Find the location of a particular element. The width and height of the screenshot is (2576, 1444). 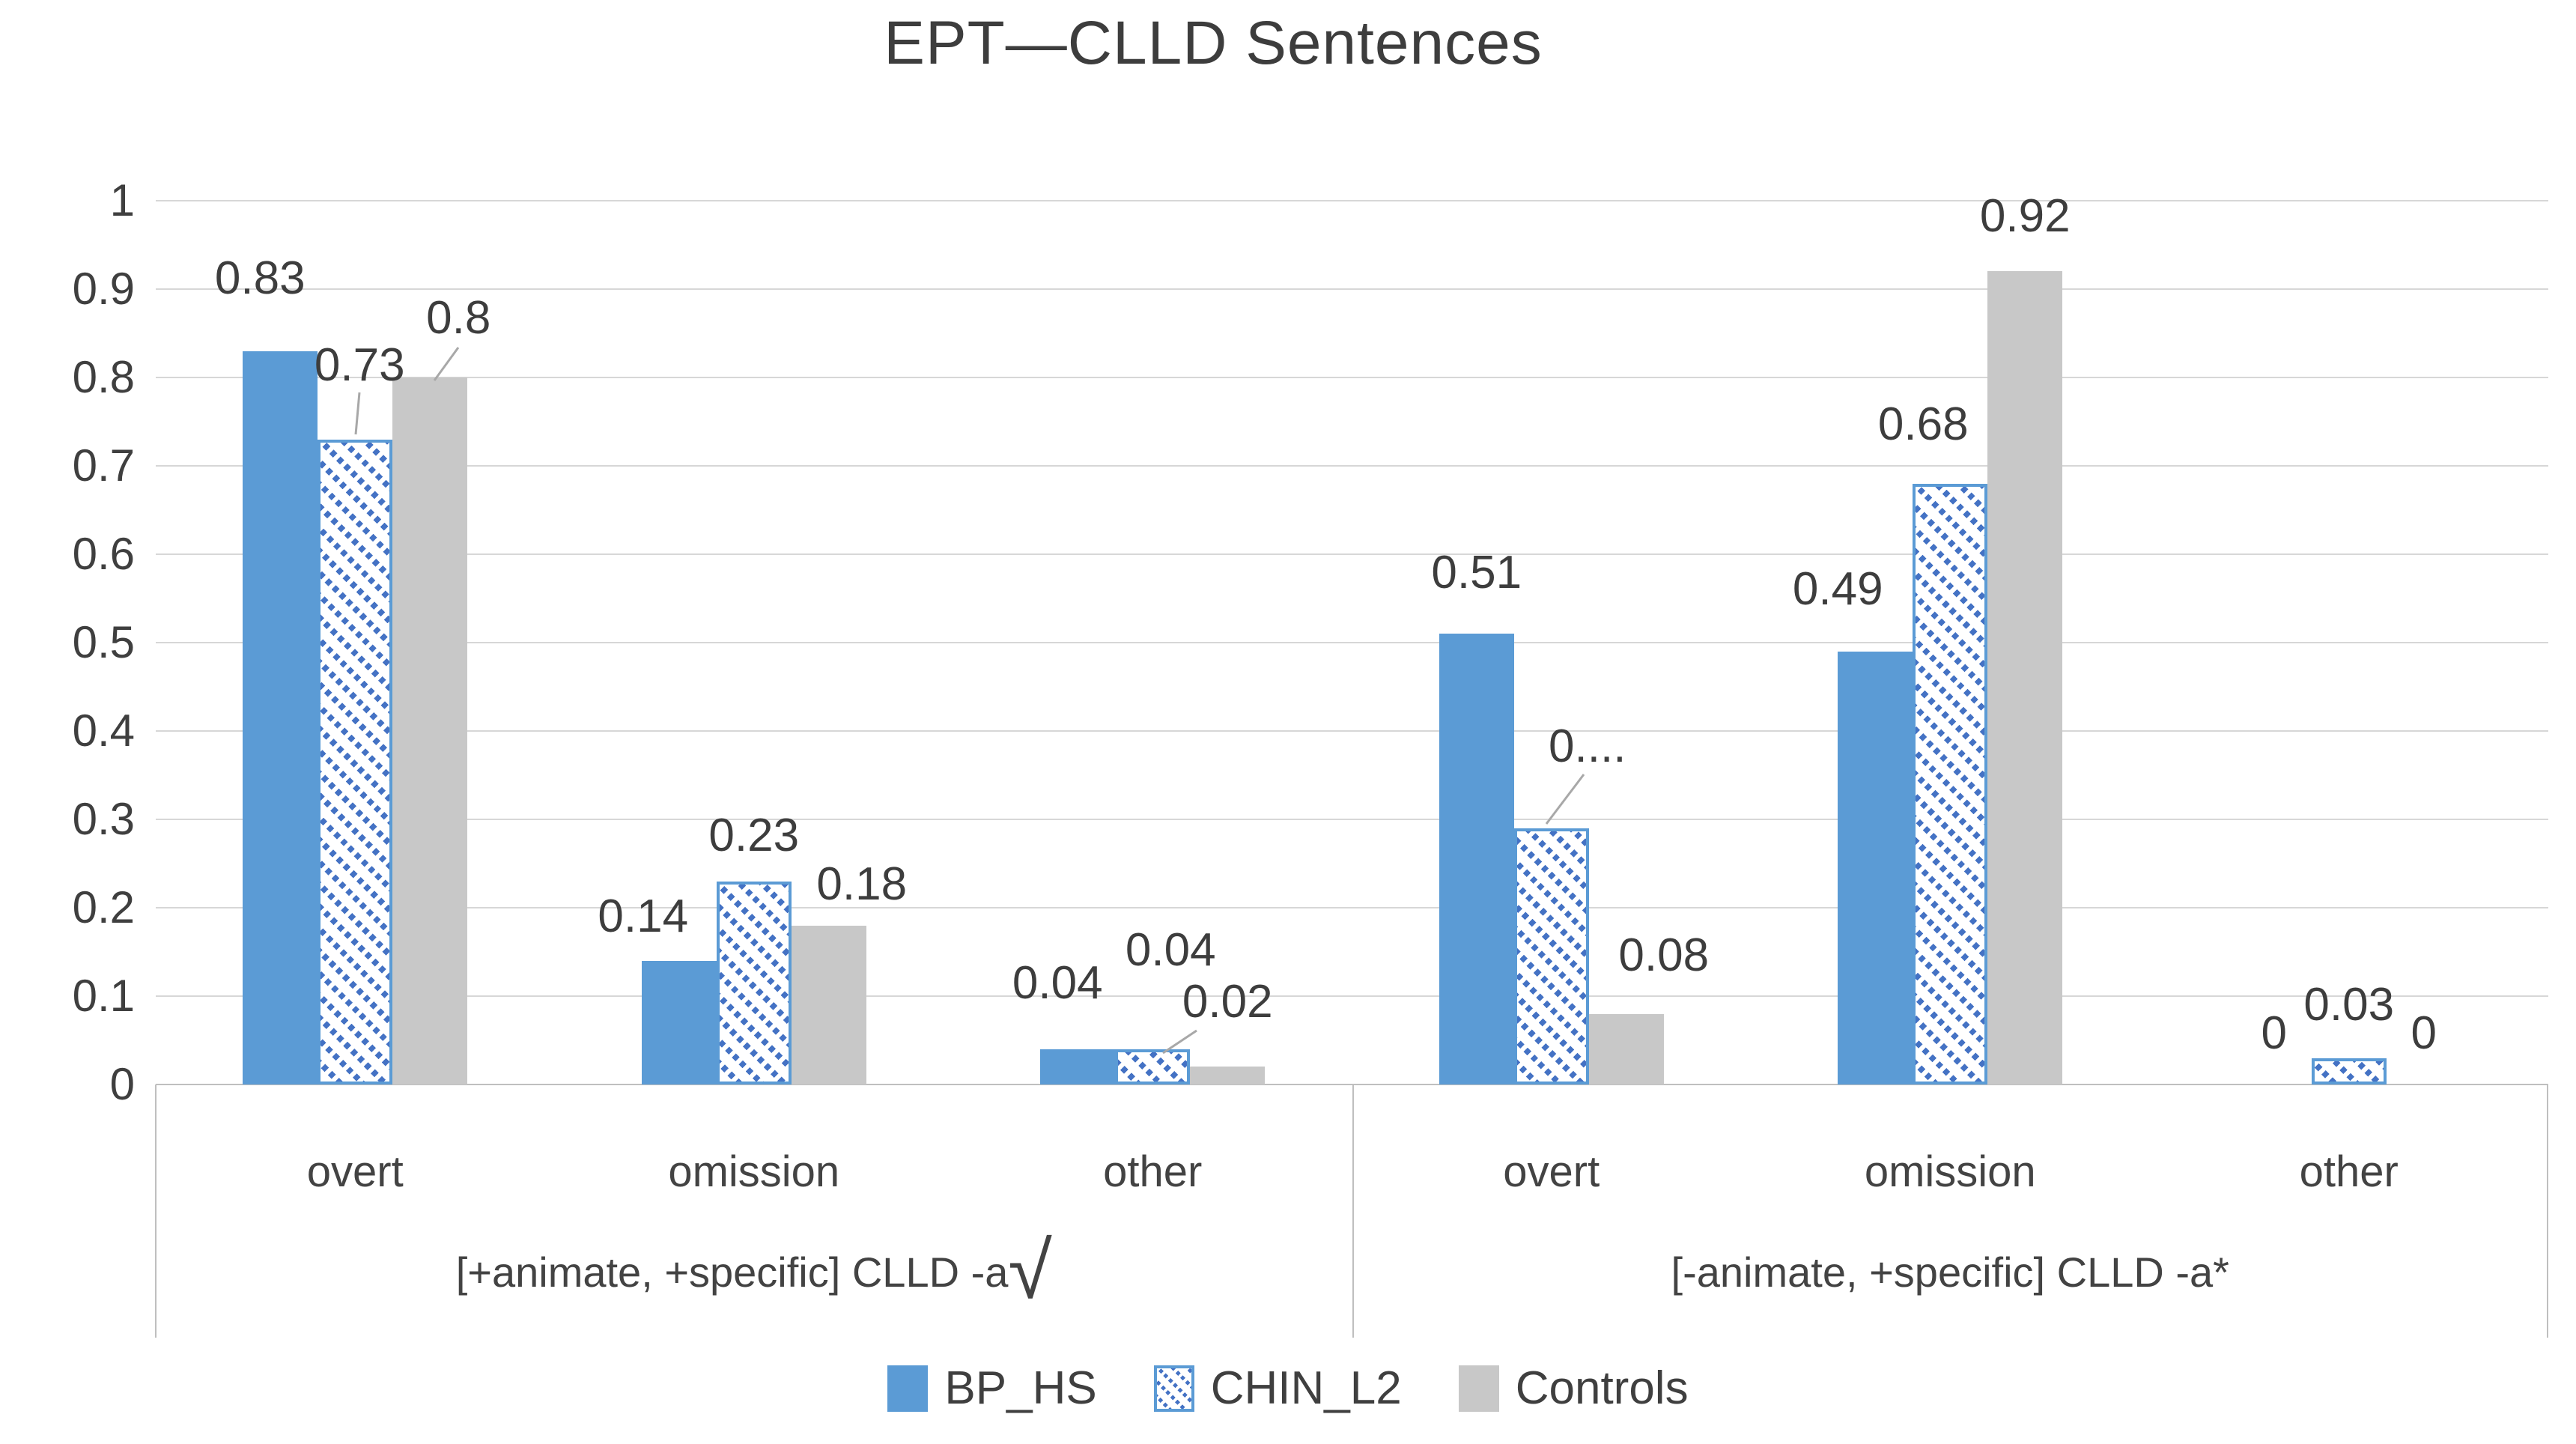

legend-item-chin_l2: CHIN_L2 is located at coordinates (1277, 1388).